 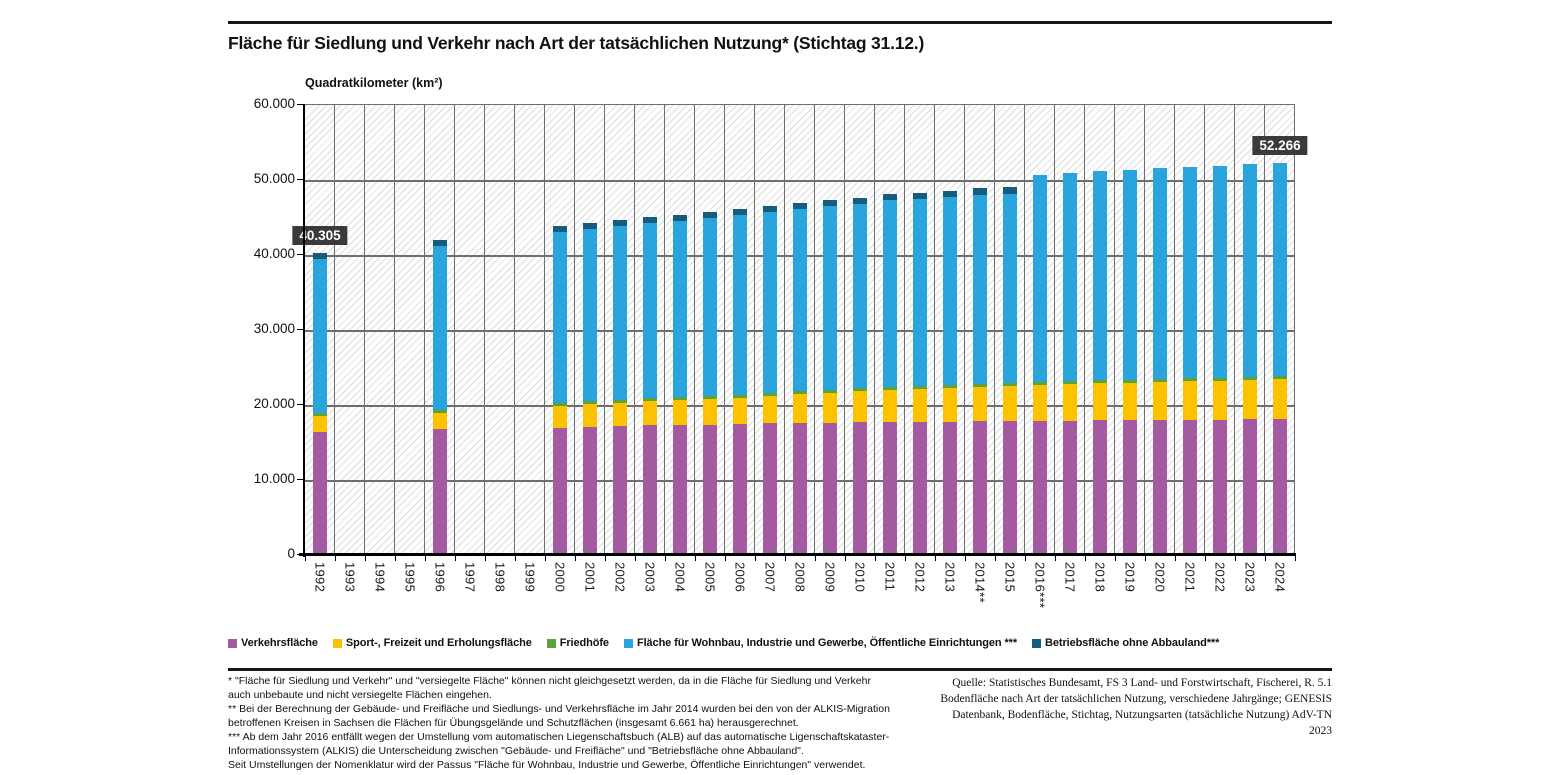 I want to click on bar-2018, so click(x=1100, y=363).